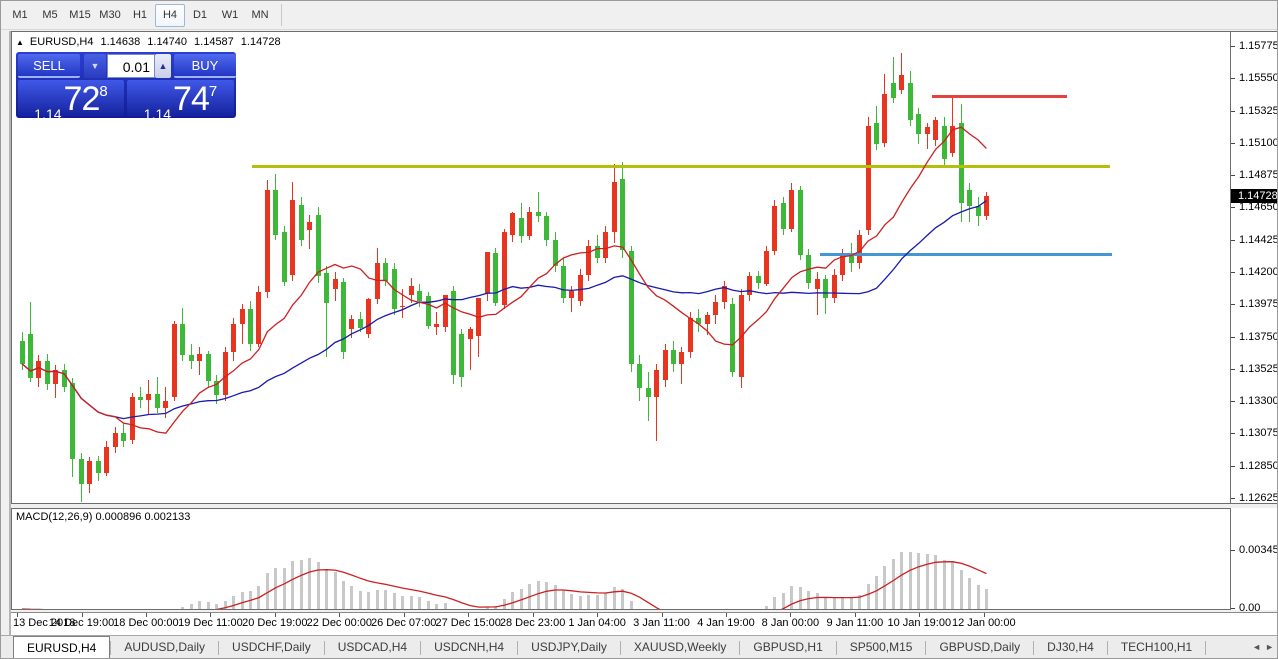 The image size is (1278, 659). Describe the element at coordinates (140, 15) in the screenshot. I see `timeframe-button-h1: H1` at that location.